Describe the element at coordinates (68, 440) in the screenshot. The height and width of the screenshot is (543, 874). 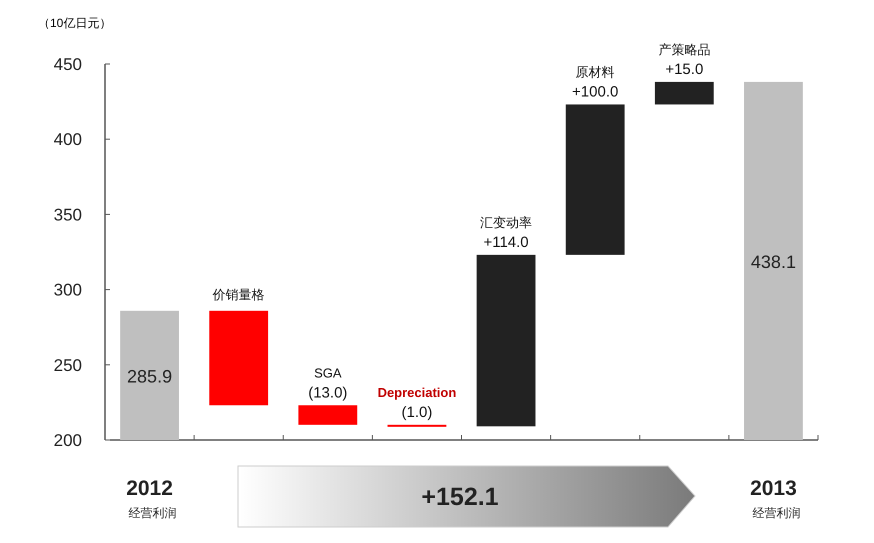
I see `y-tick-label: 200` at that location.